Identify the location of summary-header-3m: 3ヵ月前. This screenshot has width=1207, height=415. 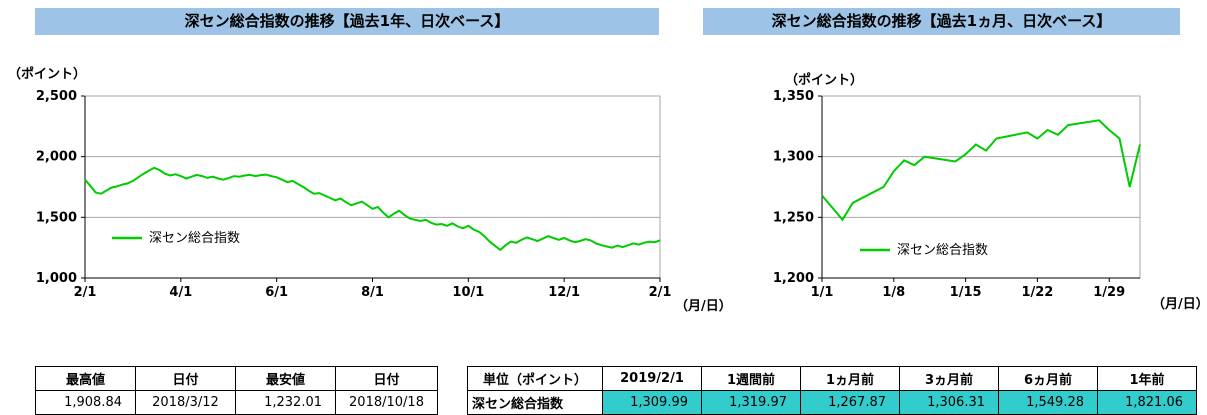
(949, 378).